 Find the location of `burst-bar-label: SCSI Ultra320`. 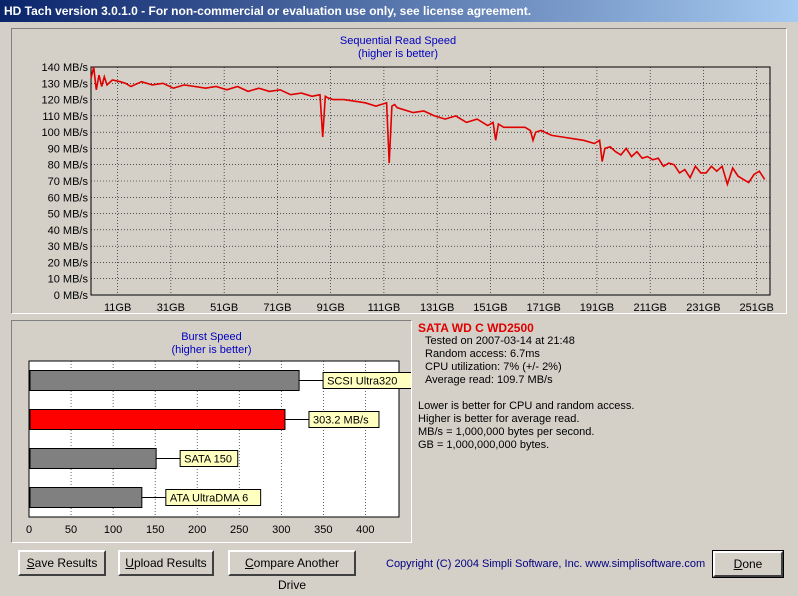

burst-bar-label: SCSI Ultra320 is located at coordinates (362, 382).